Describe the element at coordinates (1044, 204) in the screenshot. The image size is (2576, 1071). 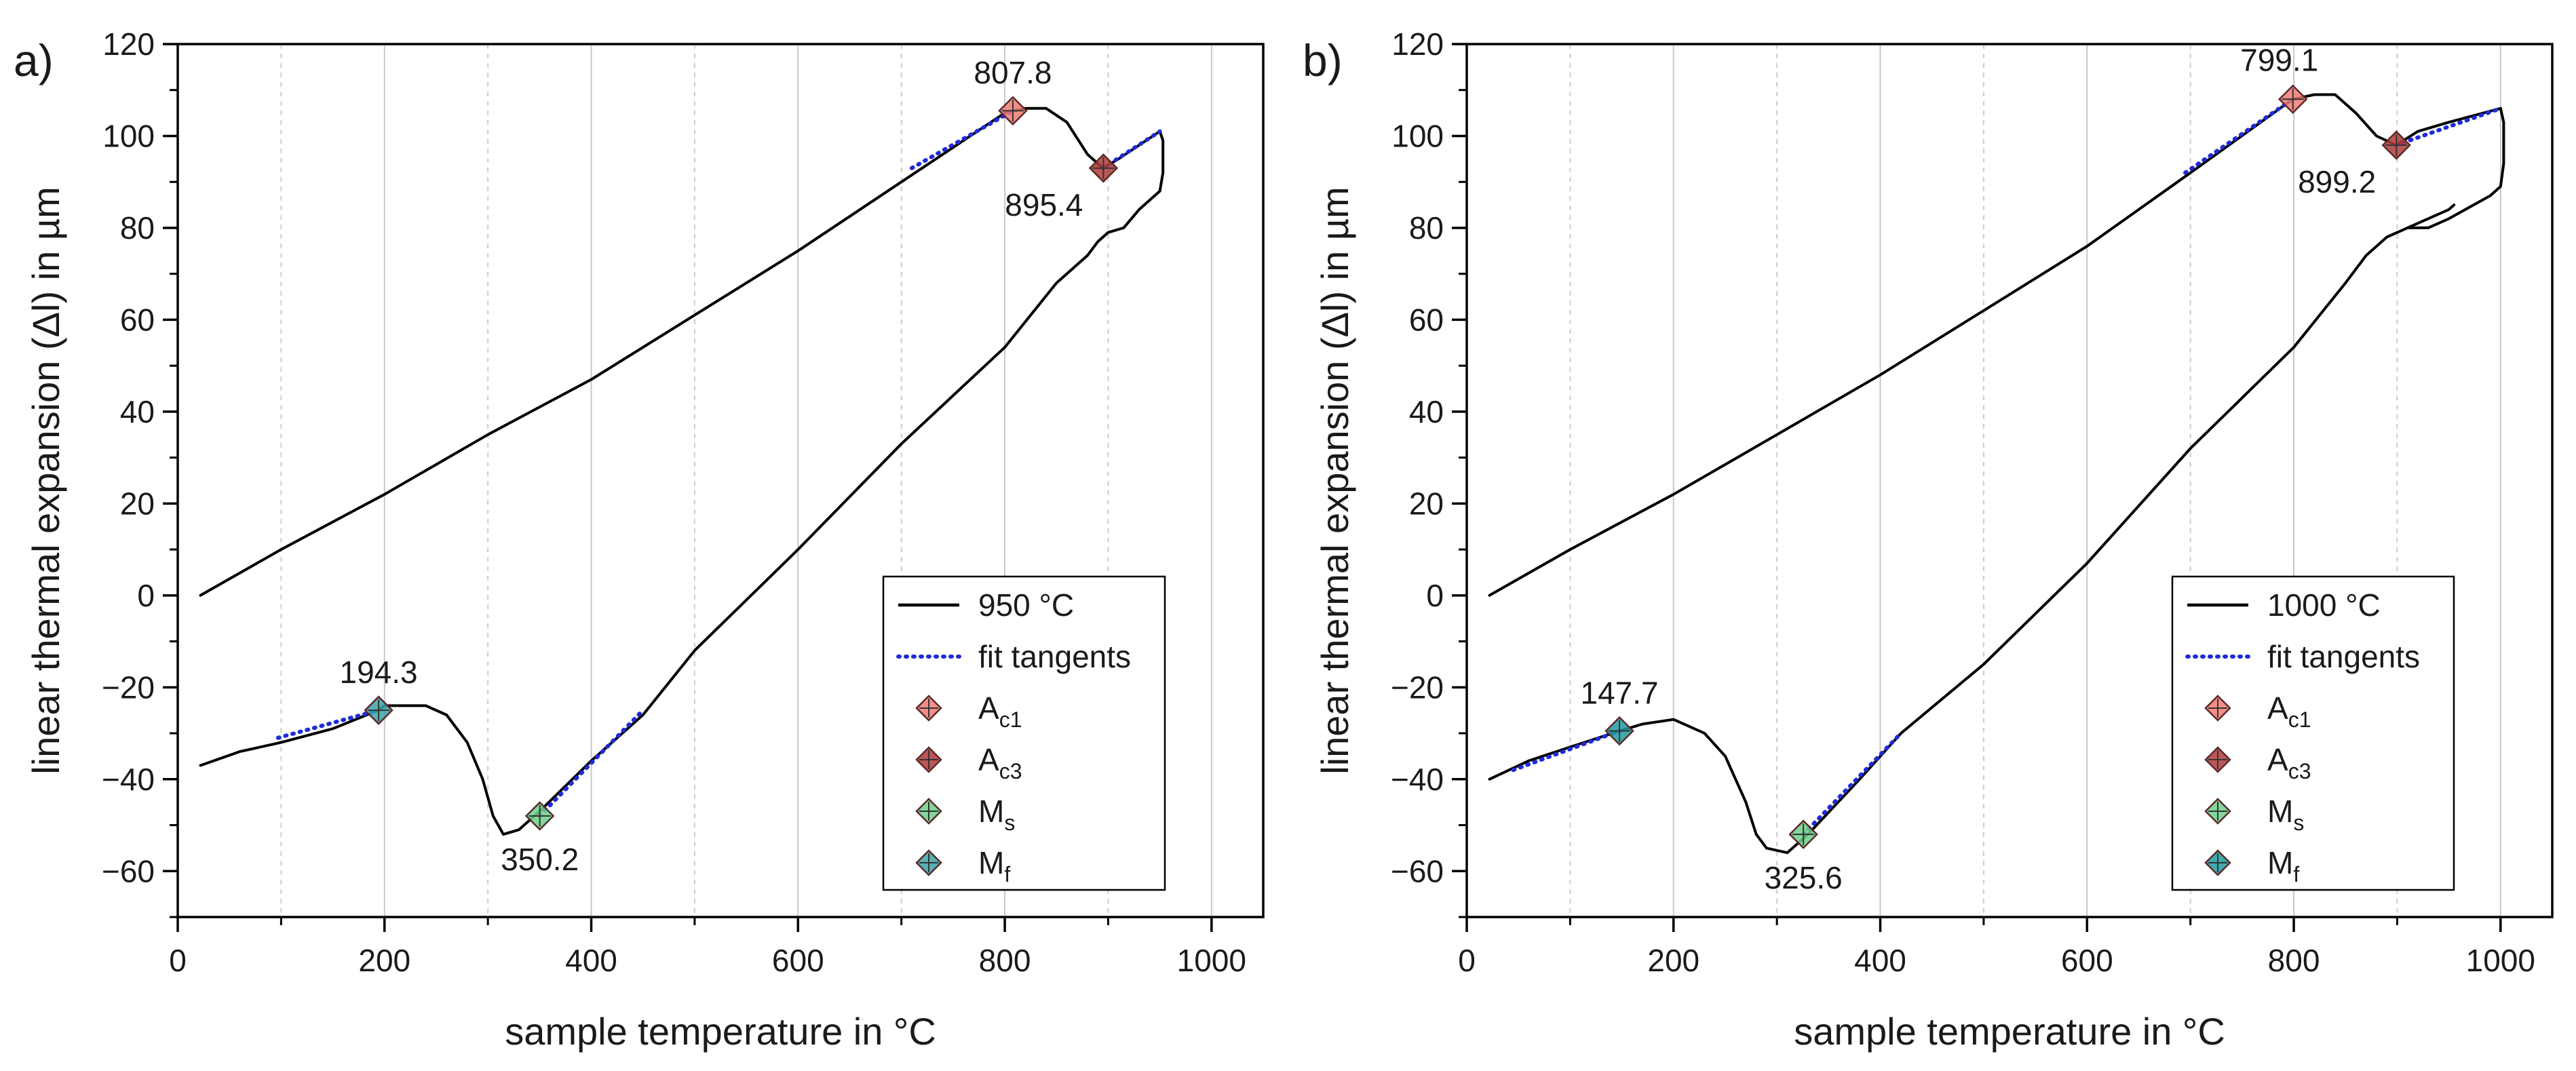
I see `point-label-Ac3: 895.4` at that location.